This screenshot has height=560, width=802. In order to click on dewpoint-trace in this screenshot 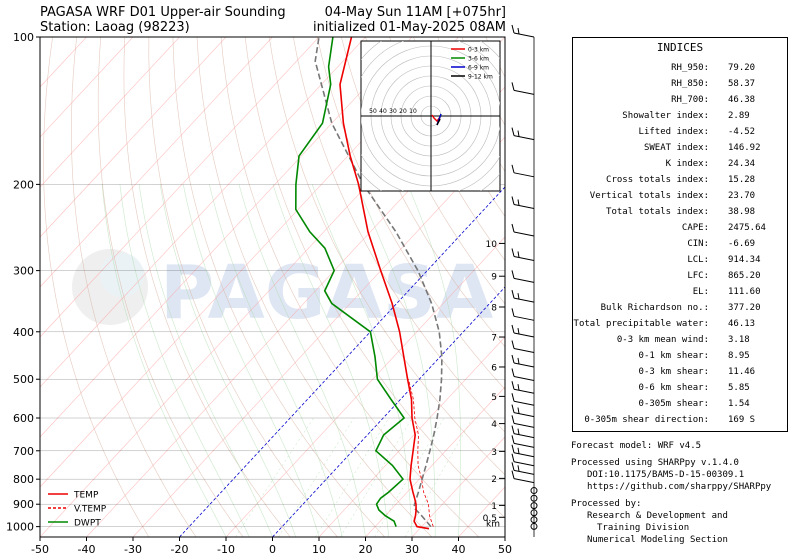, I will do `click(350, 282)`.